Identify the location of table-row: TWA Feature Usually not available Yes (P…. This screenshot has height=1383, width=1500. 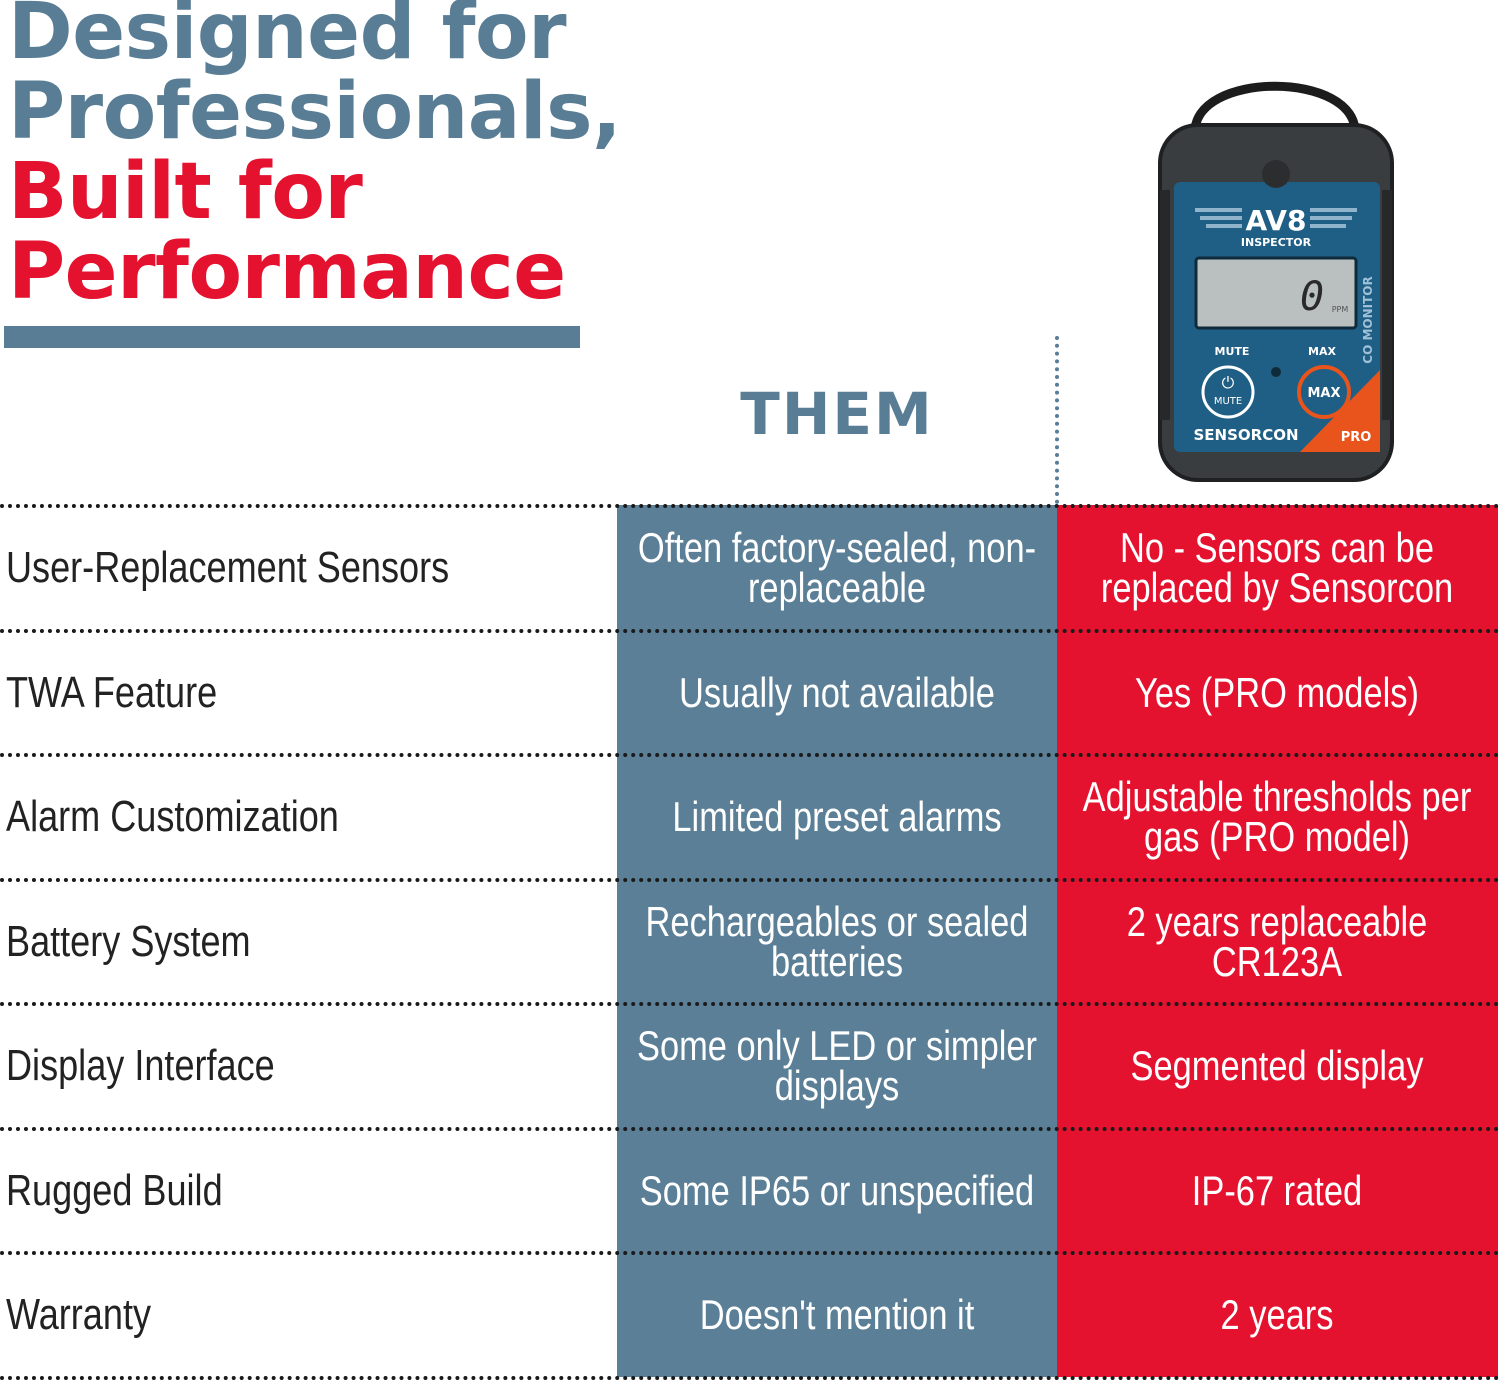
(750, 693).